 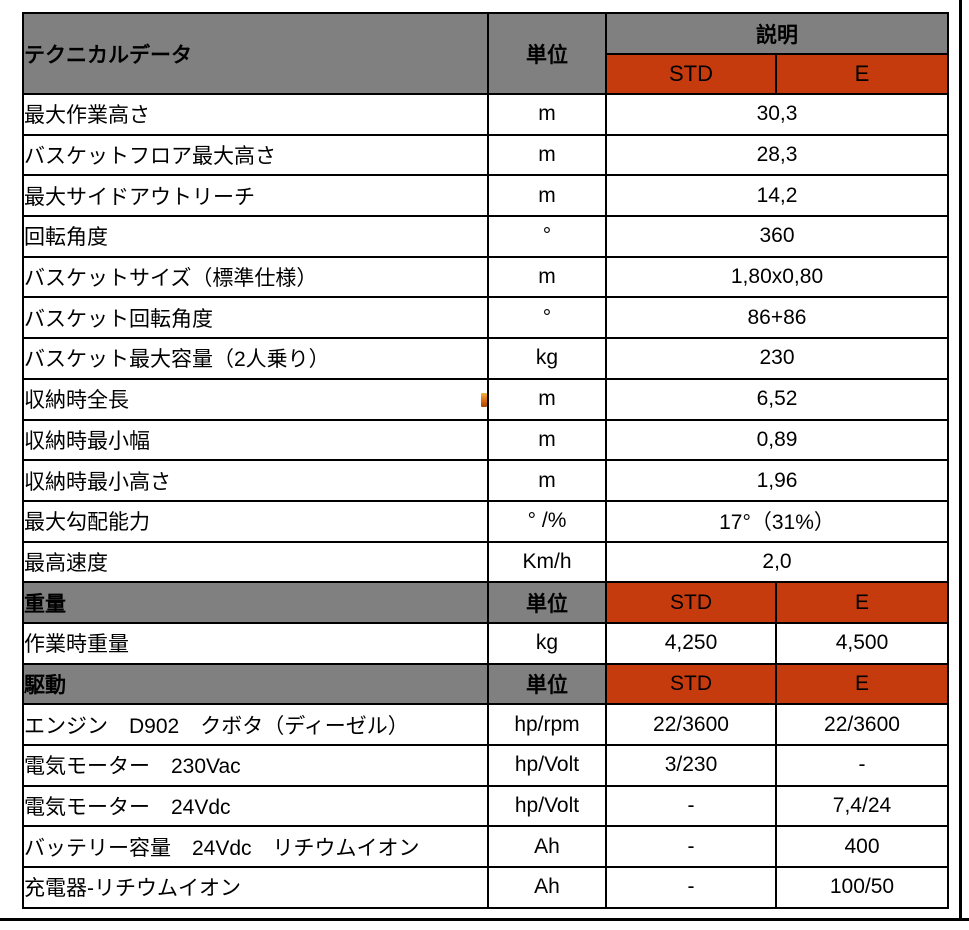 What do you see at coordinates (777, 521) in the screenshot?
I see `row-value: 17°（31%）` at bounding box center [777, 521].